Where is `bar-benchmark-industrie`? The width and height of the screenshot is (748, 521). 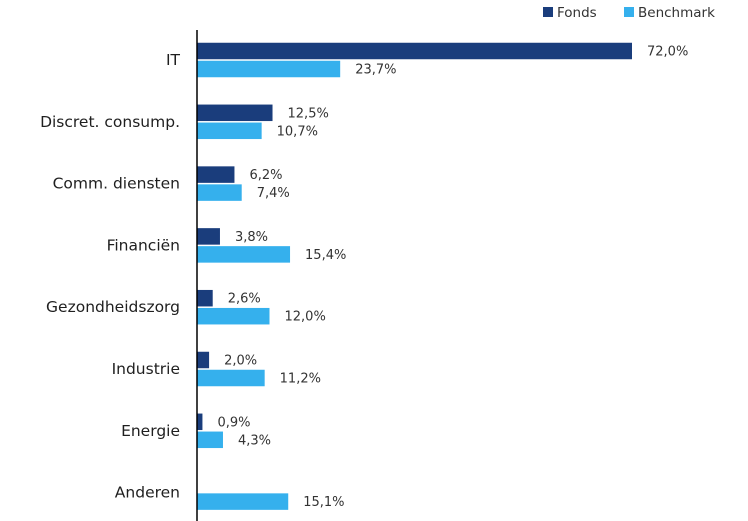
bar-benchmark-industrie is located at coordinates (231, 378).